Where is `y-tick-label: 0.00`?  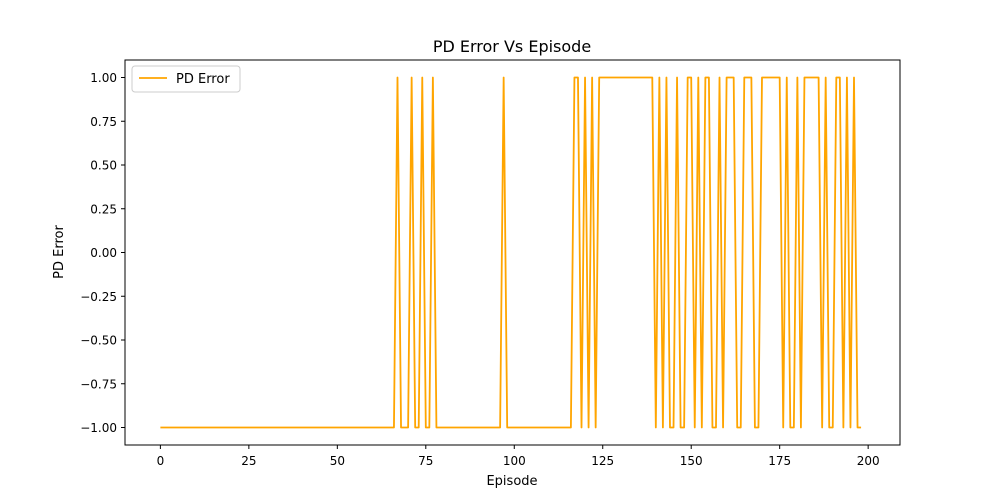 y-tick-label: 0.00 is located at coordinates (103, 253).